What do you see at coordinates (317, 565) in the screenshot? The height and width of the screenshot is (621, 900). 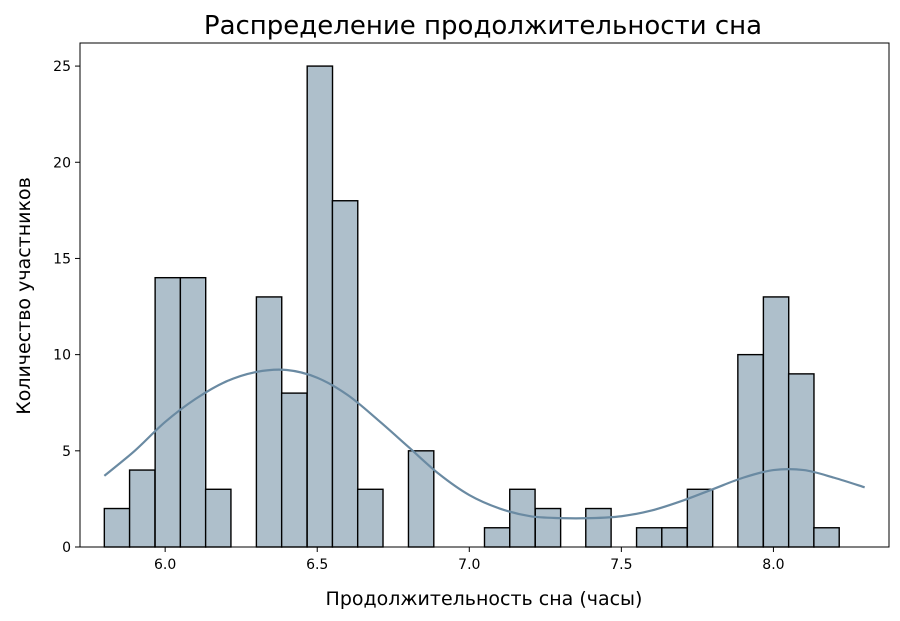 I see `x-tick-label: 6.5` at bounding box center [317, 565].